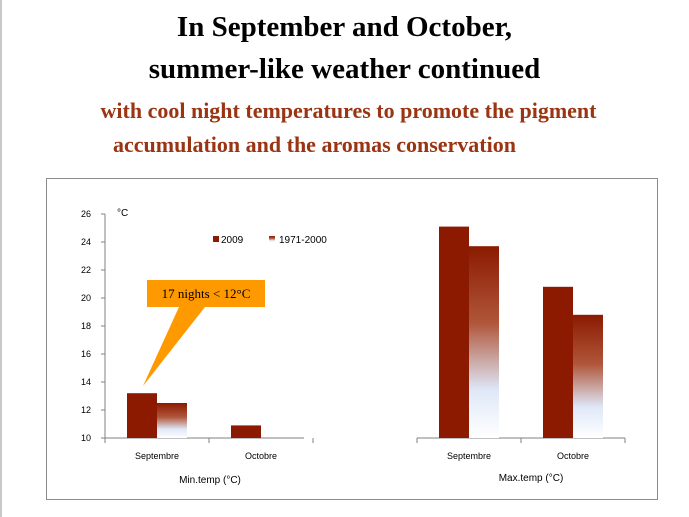  What do you see at coordinates (86, 214) in the screenshot?
I see `y-tick-label: 26` at bounding box center [86, 214].